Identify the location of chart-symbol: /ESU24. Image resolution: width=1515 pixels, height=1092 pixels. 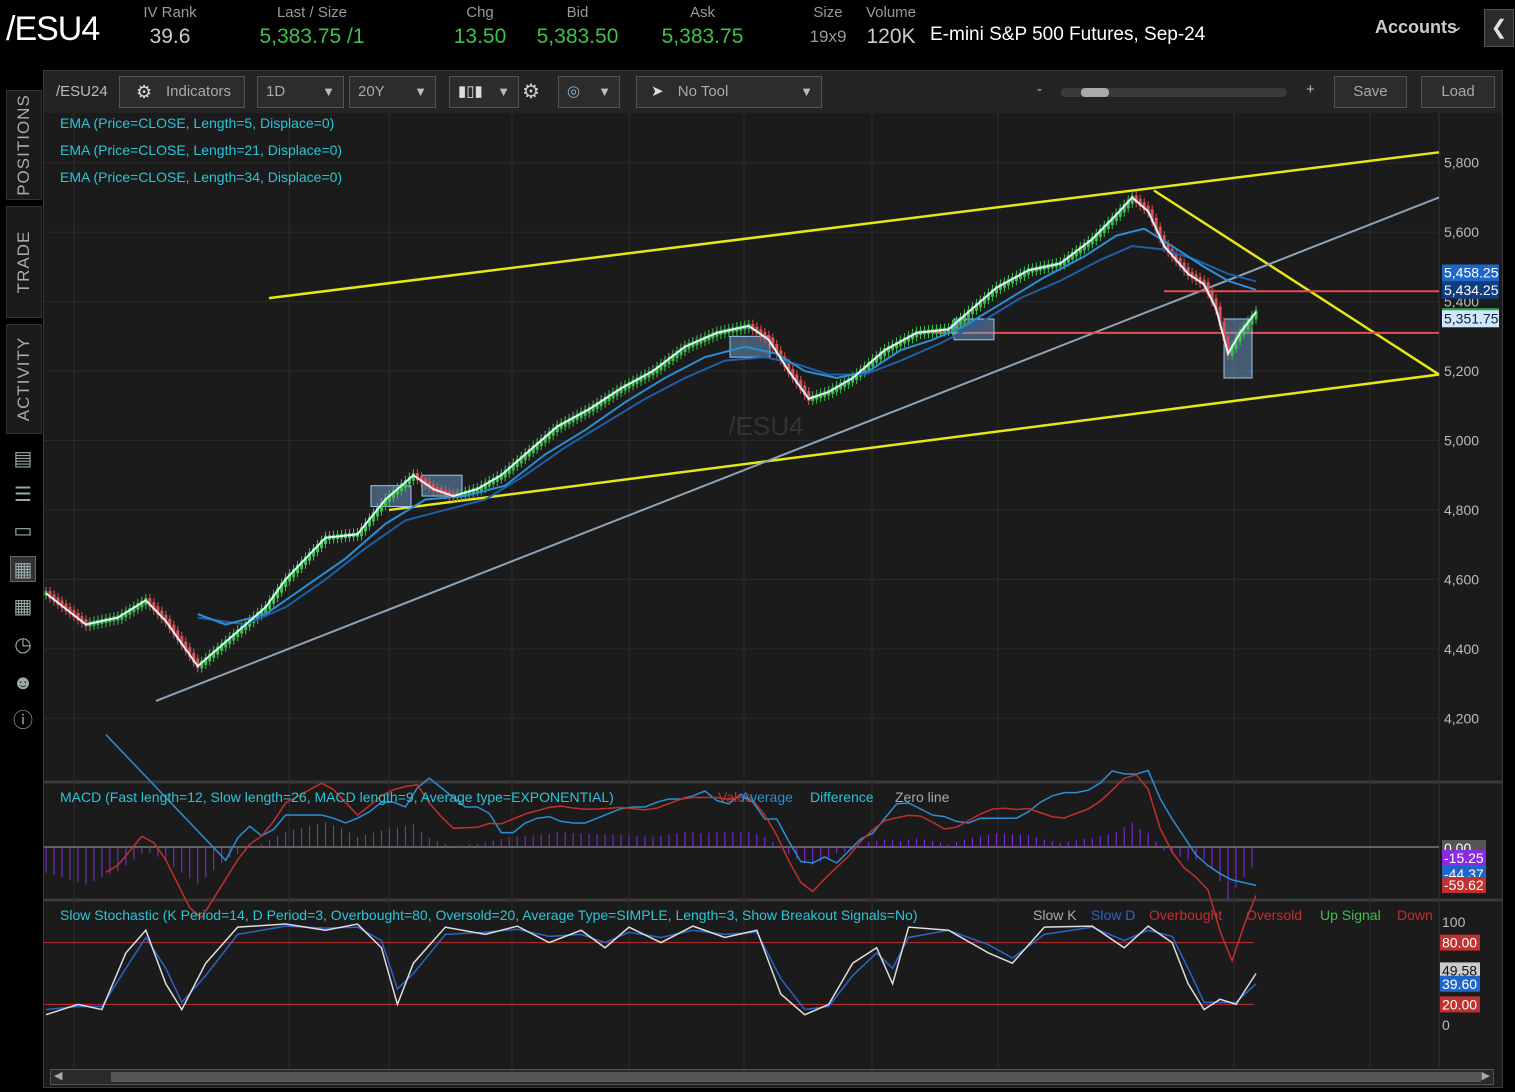
(82, 91).